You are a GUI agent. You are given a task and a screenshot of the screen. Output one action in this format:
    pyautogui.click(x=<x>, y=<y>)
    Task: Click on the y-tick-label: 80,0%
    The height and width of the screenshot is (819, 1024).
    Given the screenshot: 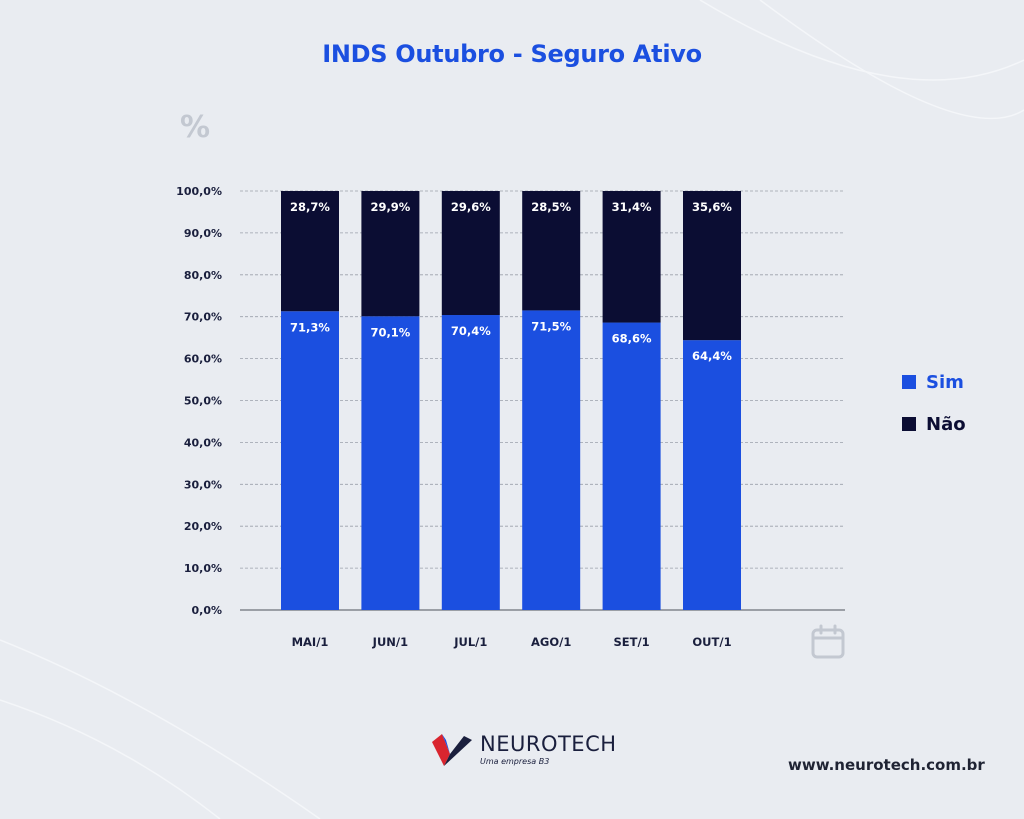 What is the action you would take?
    pyautogui.click(x=203, y=275)
    